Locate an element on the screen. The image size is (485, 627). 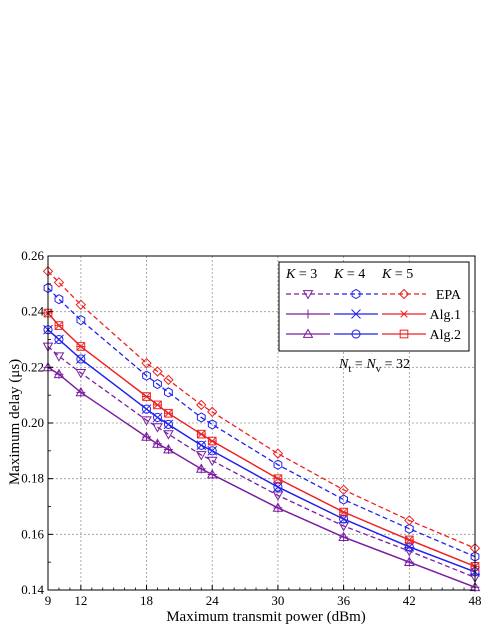
y-tick-label: 0.18 is located at coordinates (32, 478).